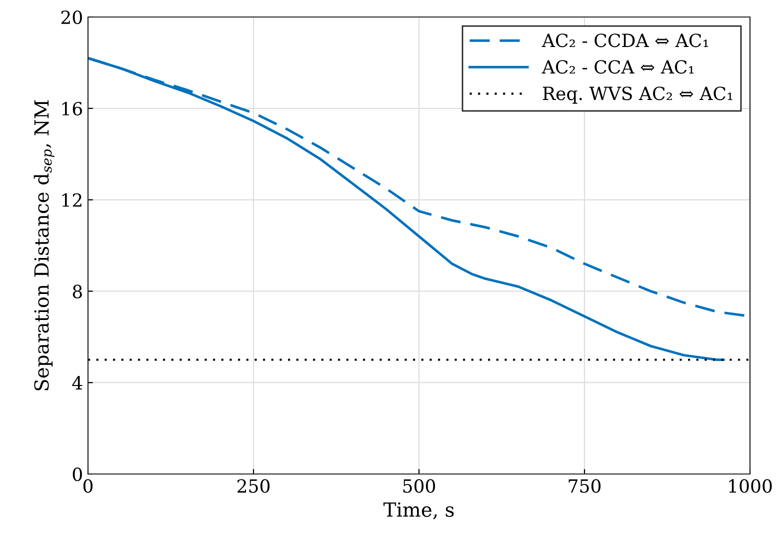 This screenshot has height=548, width=780. Describe the element at coordinates (88, 486) in the screenshot. I see `x-tick-label: 0` at that location.